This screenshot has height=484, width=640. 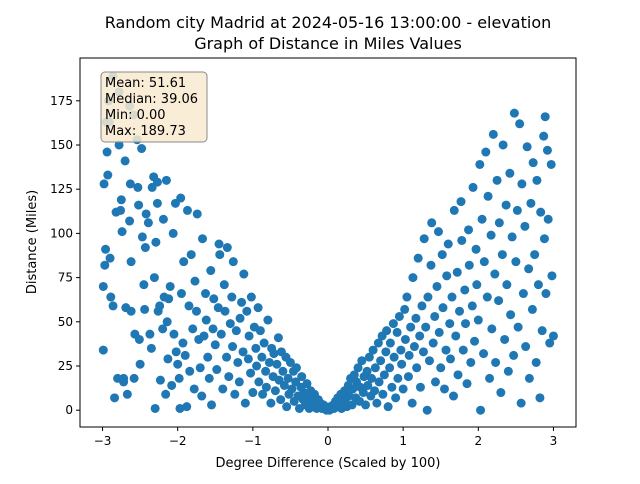 What do you see at coordinates (69, 410) in the screenshot?
I see `y-tick-label: 0` at bounding box center [69, 410].